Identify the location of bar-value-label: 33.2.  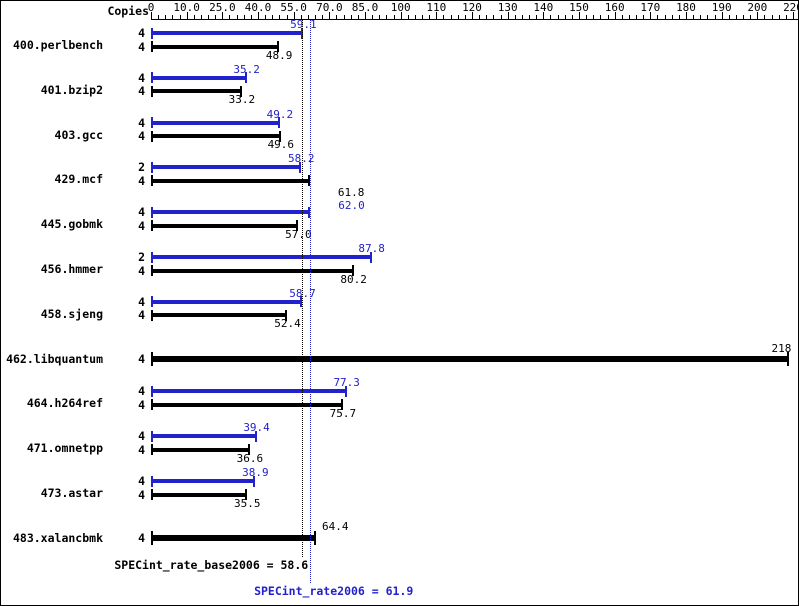
(242, 100).